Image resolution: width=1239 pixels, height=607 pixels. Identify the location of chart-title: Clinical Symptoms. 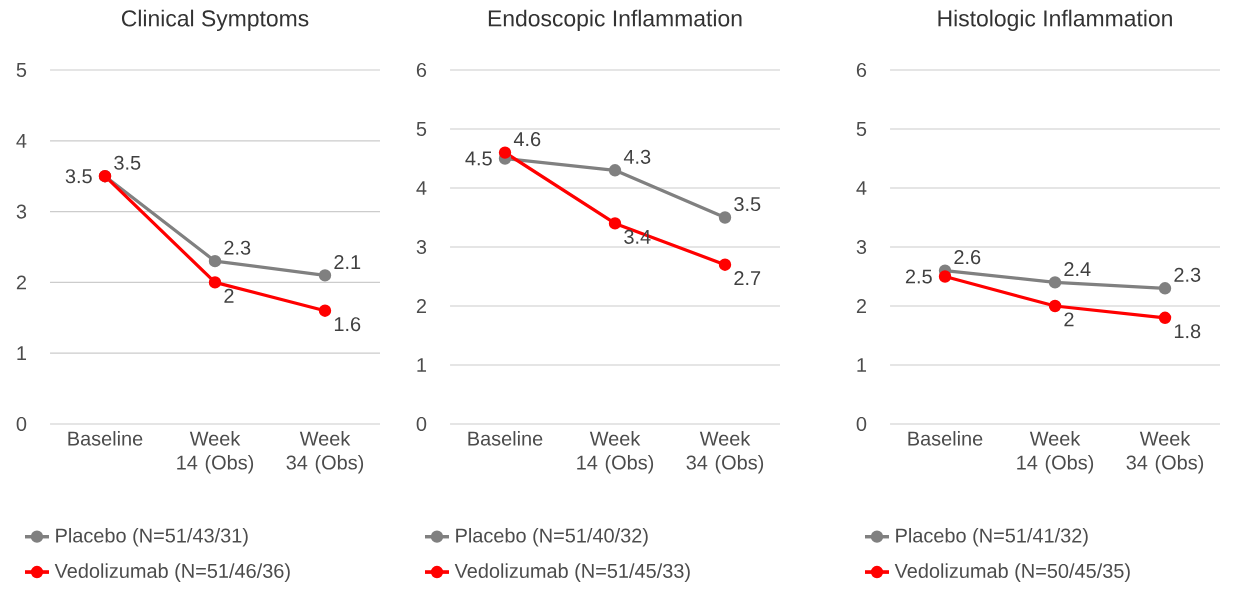
(215, 20).